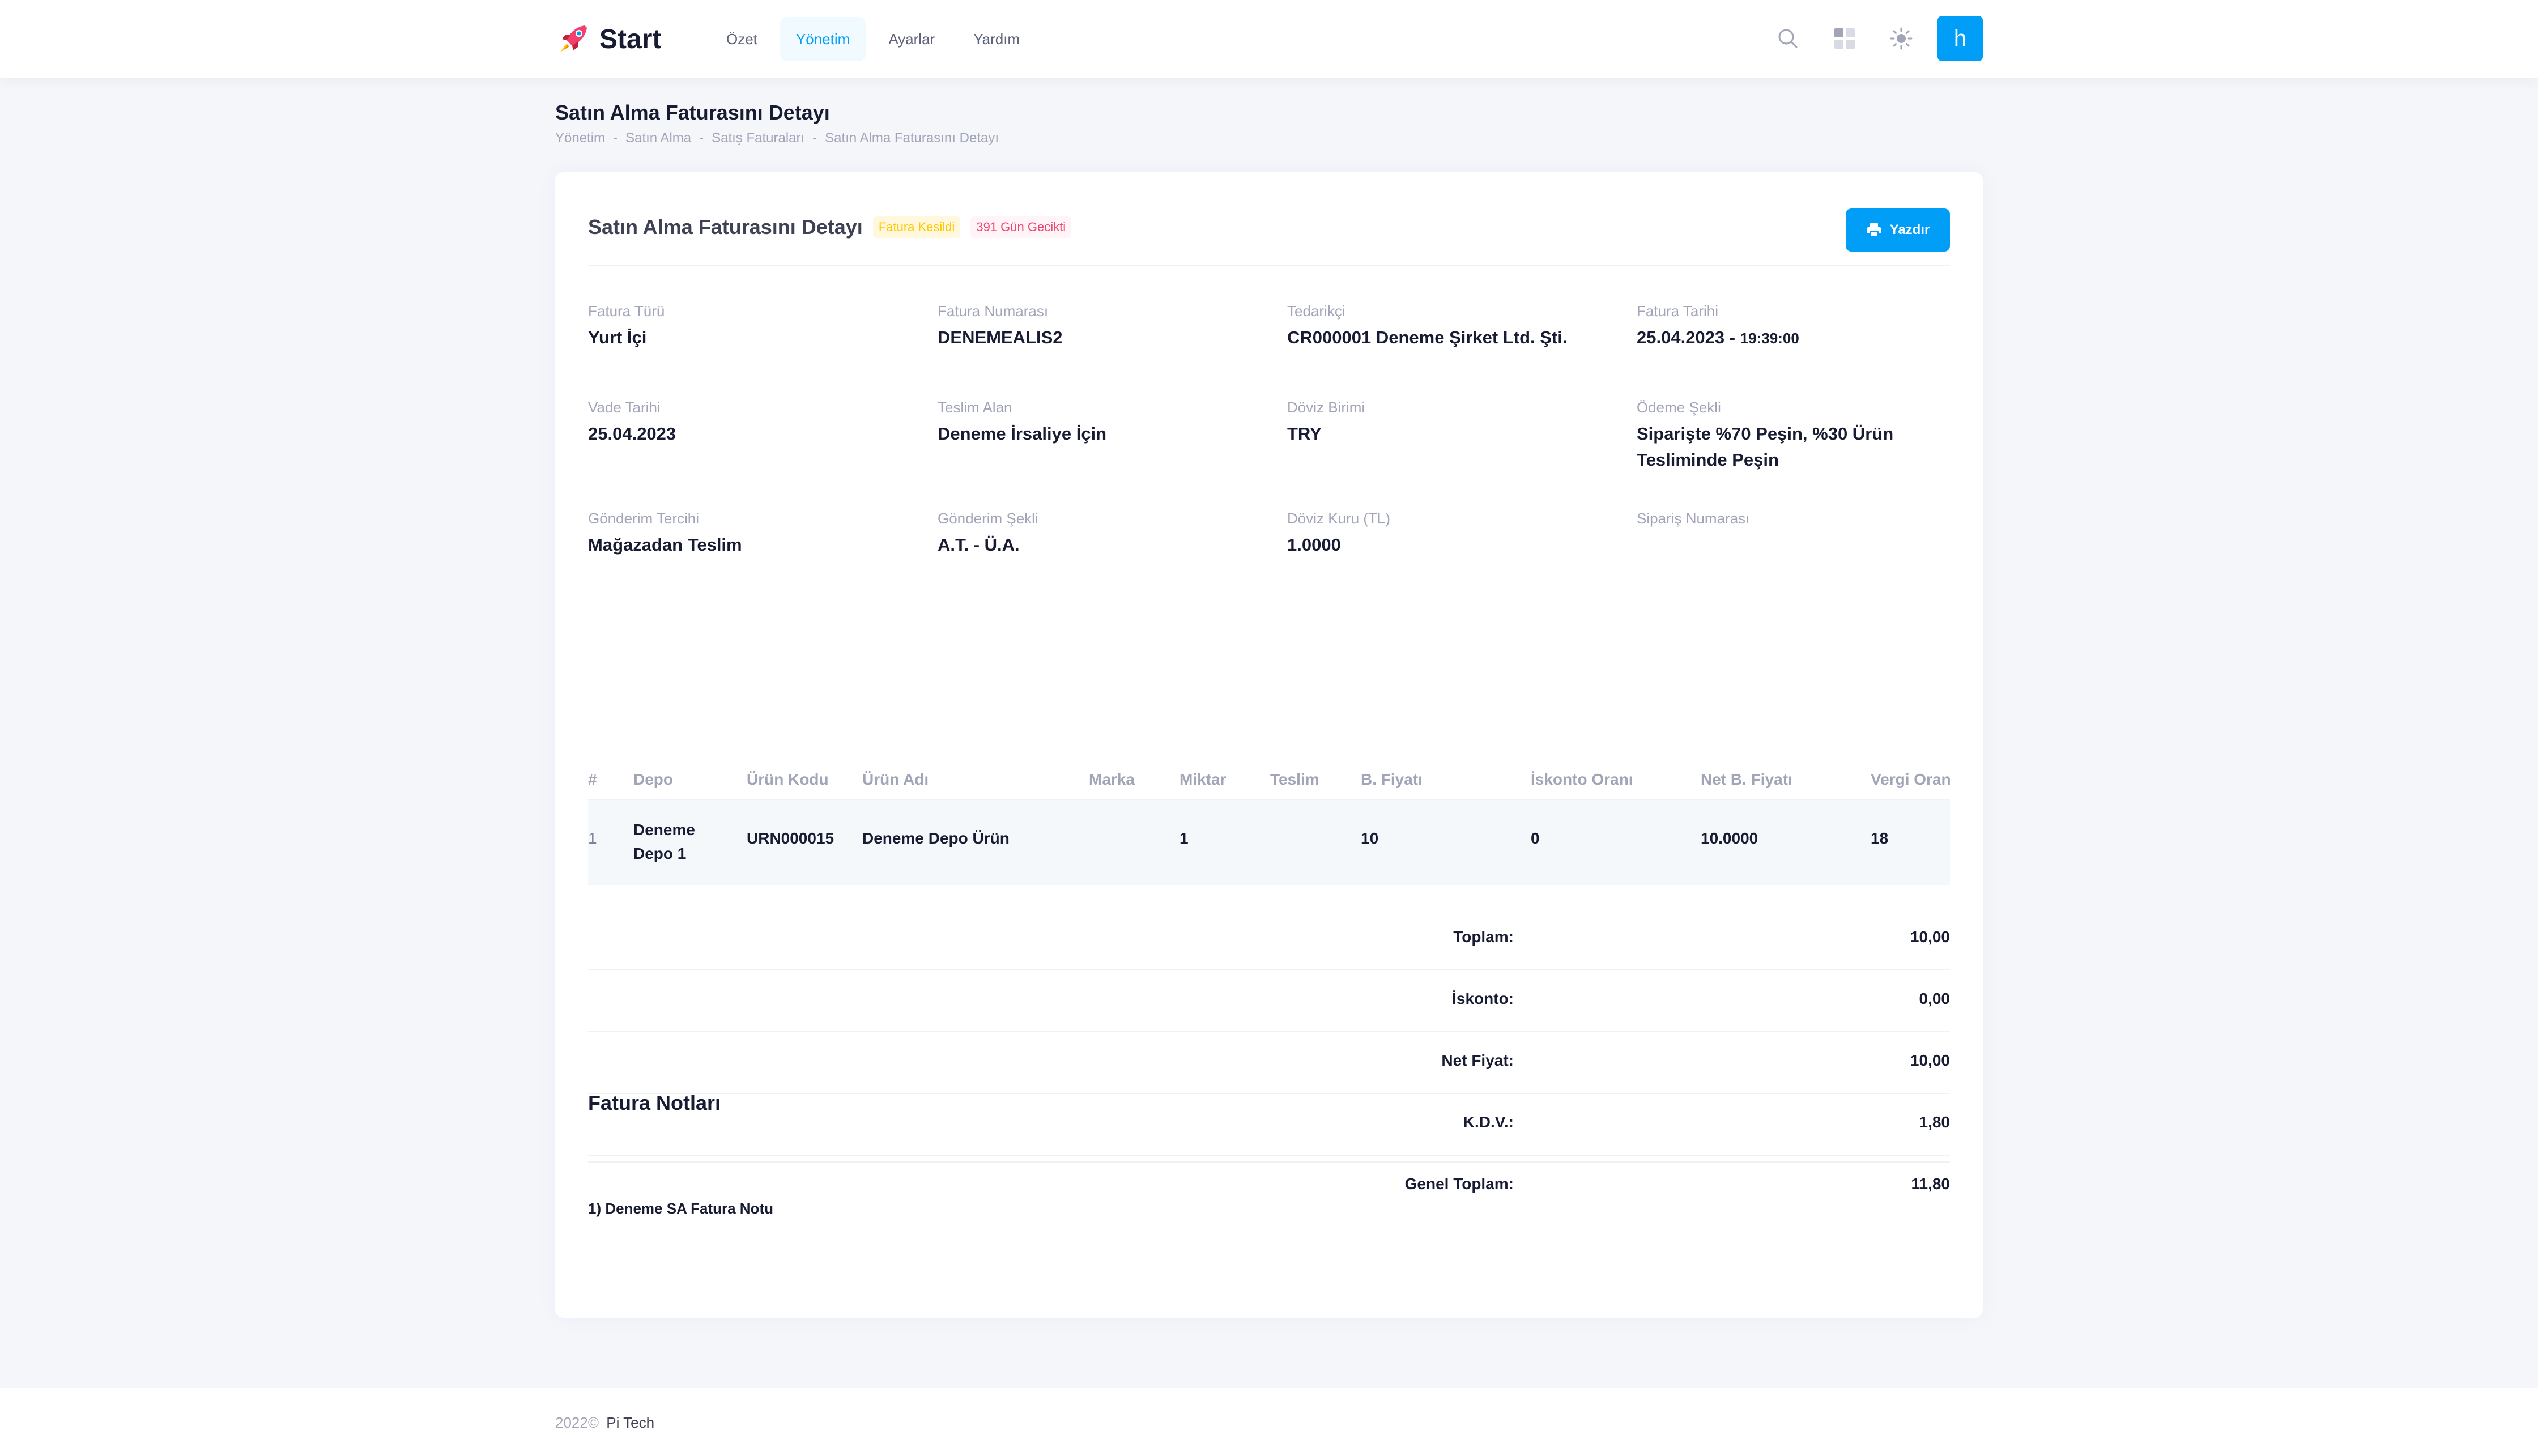  What do you see at coordinates (1582, 779) in the screenshot?
I see `column-header: İskonto Oranı` at bounding box center [1582, 779].